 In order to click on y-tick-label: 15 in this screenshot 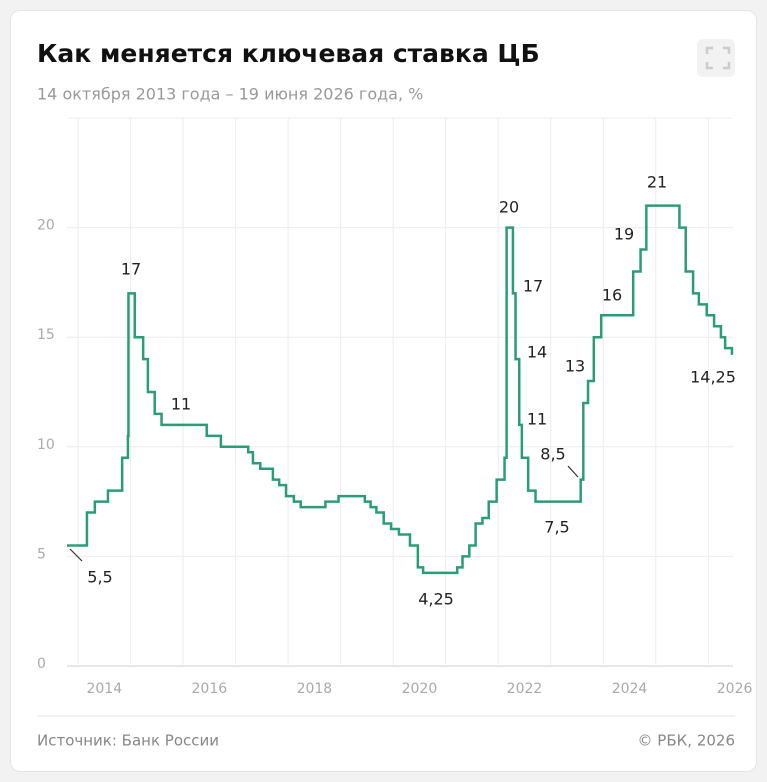, I will do `click(46, 335)`.